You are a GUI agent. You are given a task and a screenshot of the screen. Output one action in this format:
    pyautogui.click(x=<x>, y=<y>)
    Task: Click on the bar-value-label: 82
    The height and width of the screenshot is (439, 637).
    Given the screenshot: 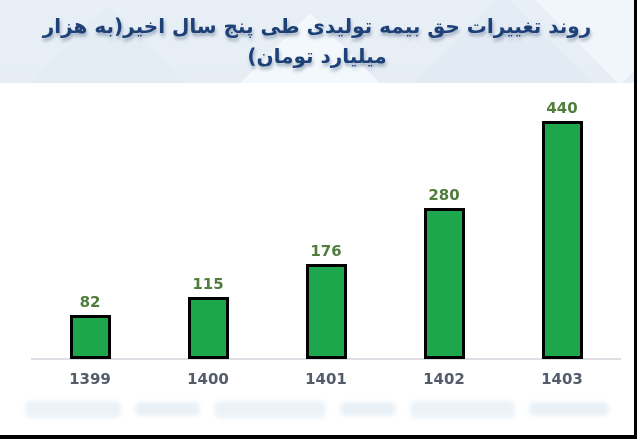 What is the action you would take?
    pyautogui.click(x=90, y=302)
    